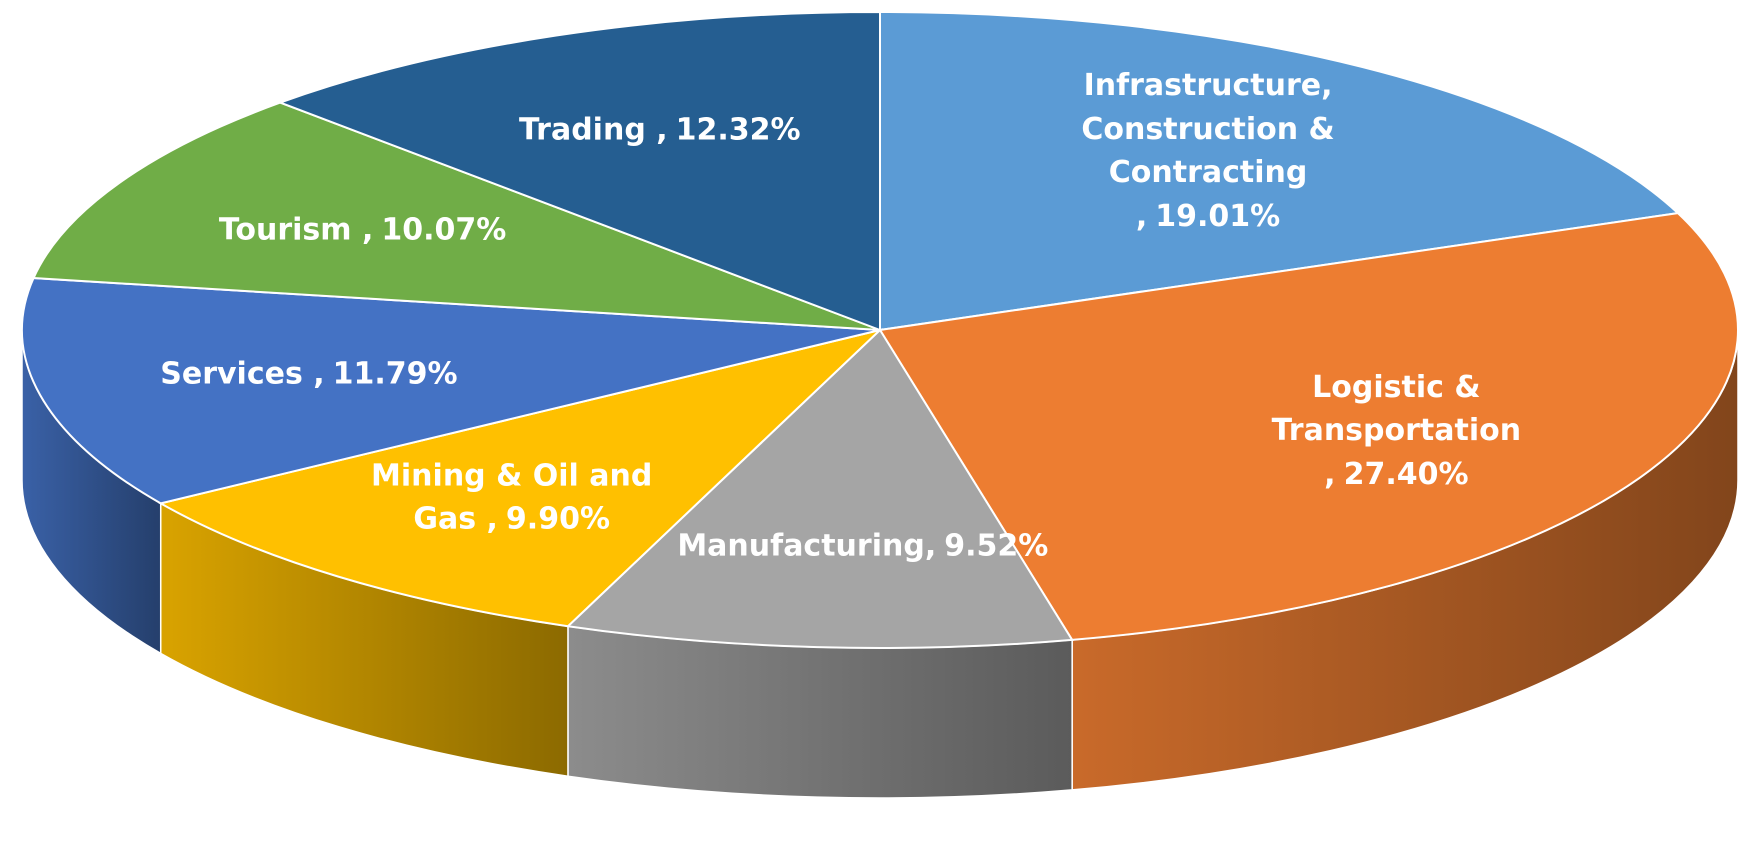  What do you see at coordinates (996, 545) in the screenshot?
I see `value-label: 9.52%` at bounding box center [996, 545].